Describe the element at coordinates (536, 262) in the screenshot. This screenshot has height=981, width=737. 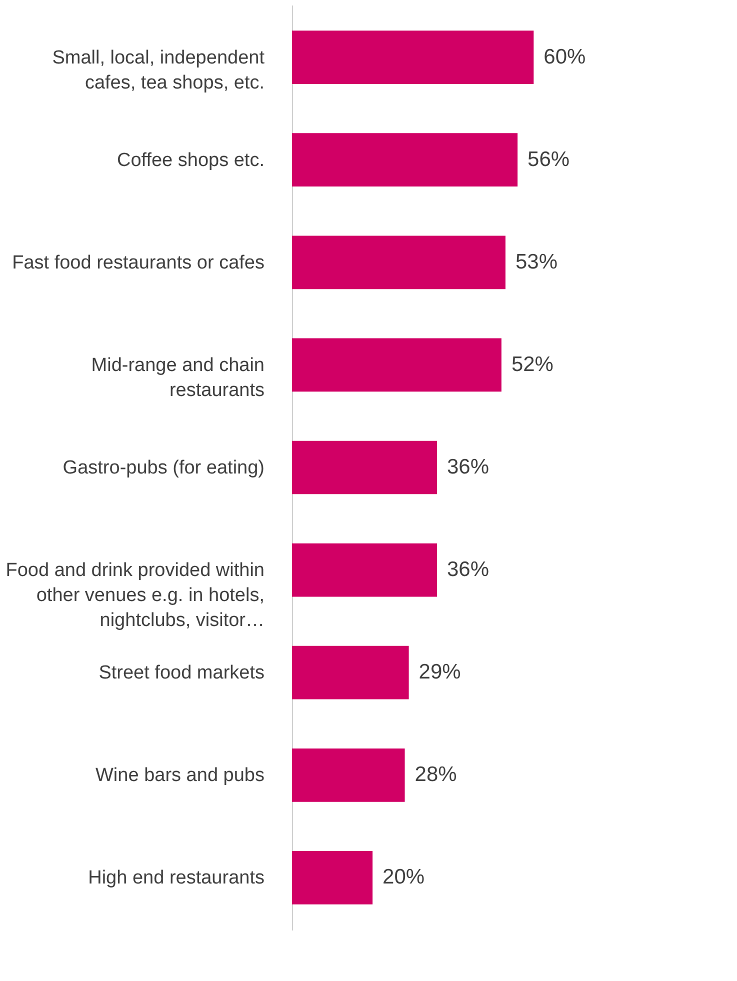
I see `data-label: 53%` at that location.